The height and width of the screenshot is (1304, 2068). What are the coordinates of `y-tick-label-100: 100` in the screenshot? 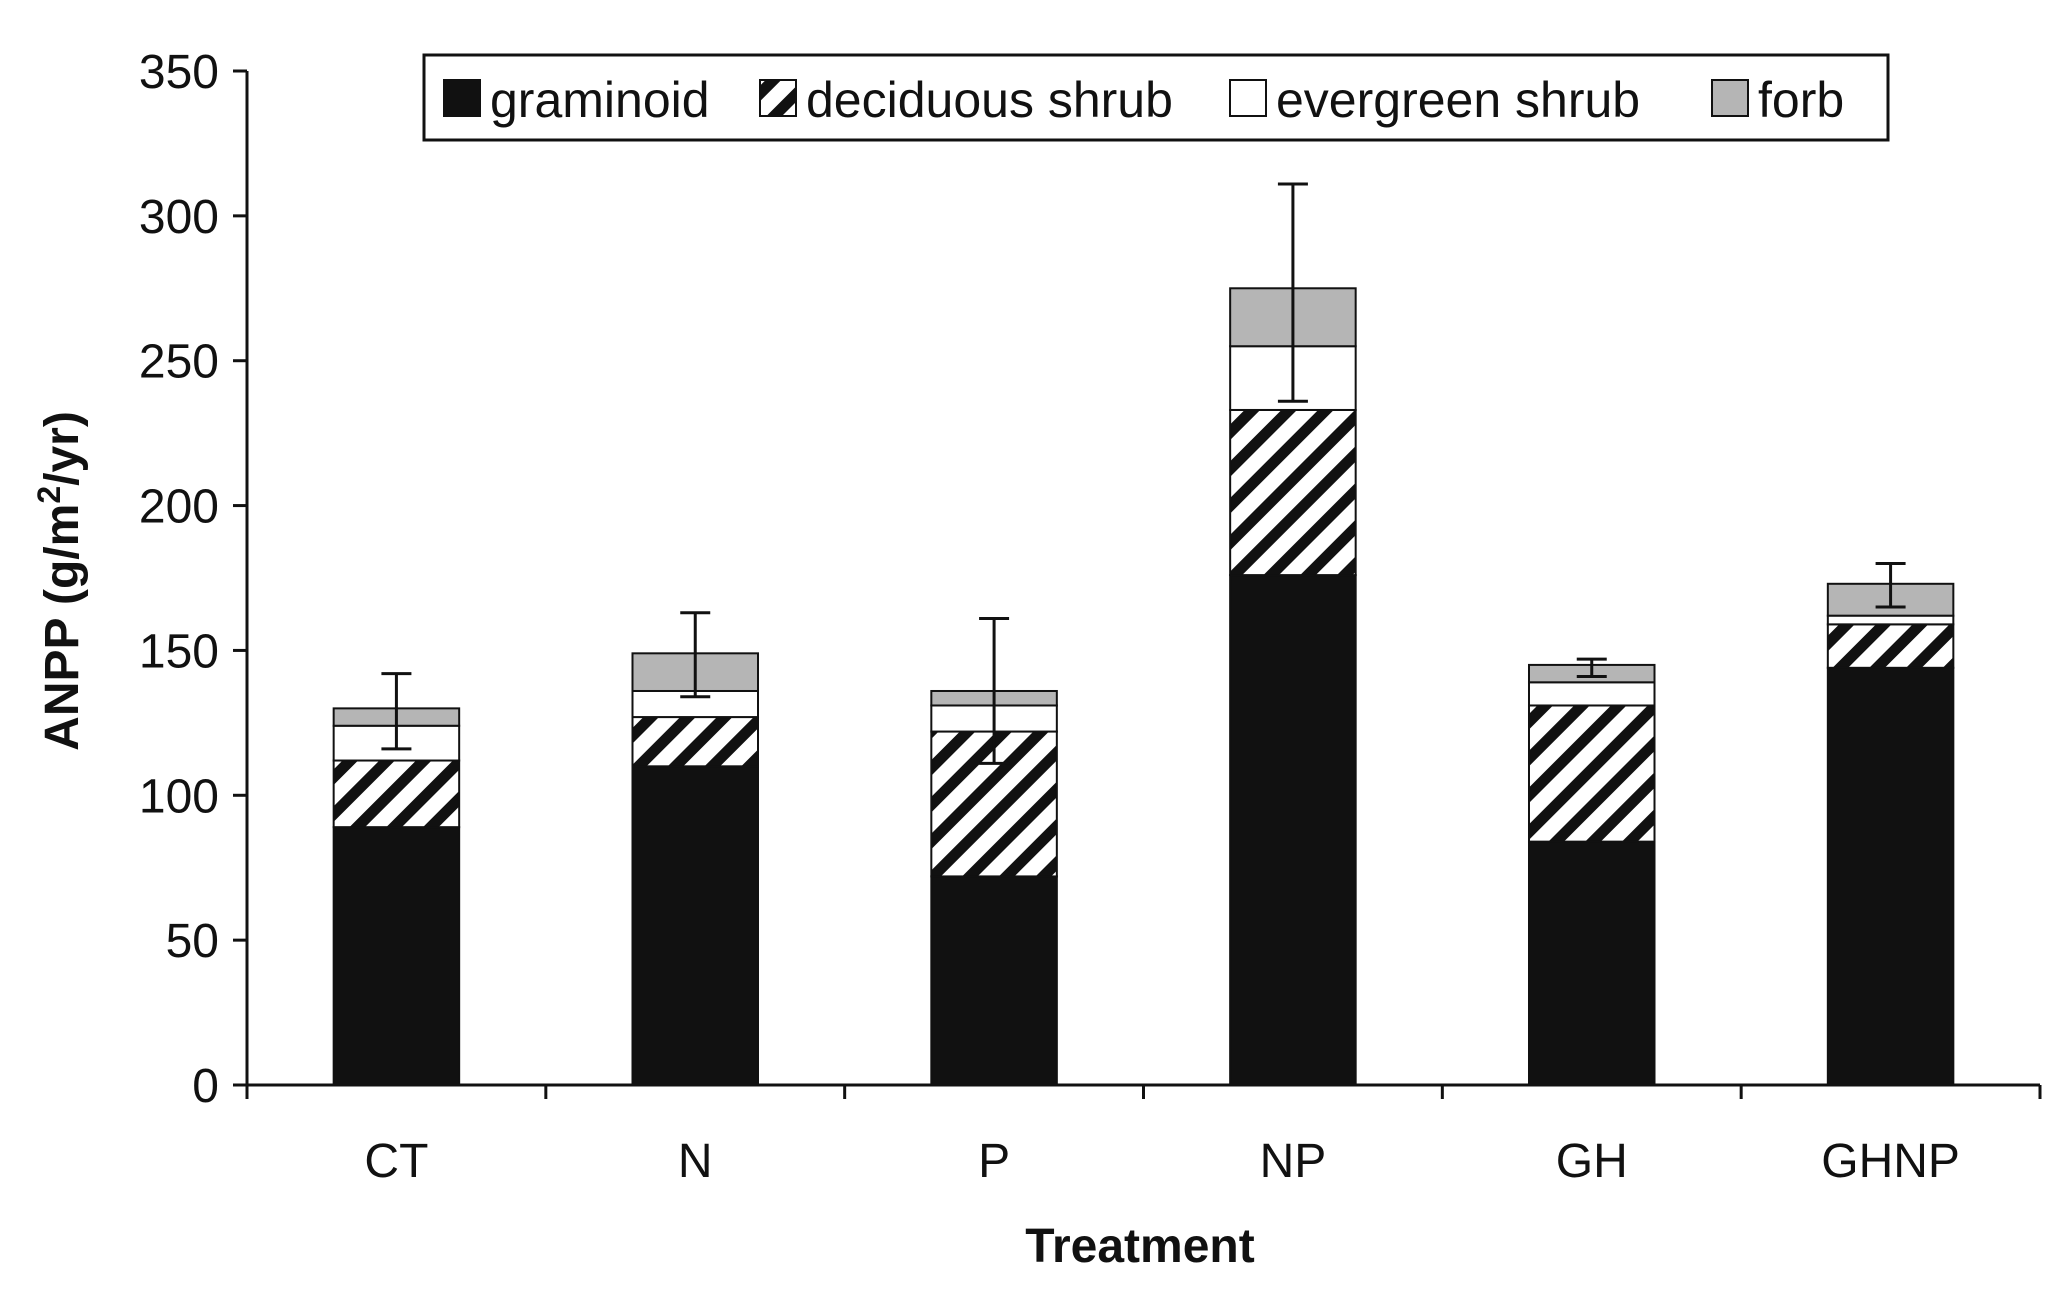 It's located at (179, 796).